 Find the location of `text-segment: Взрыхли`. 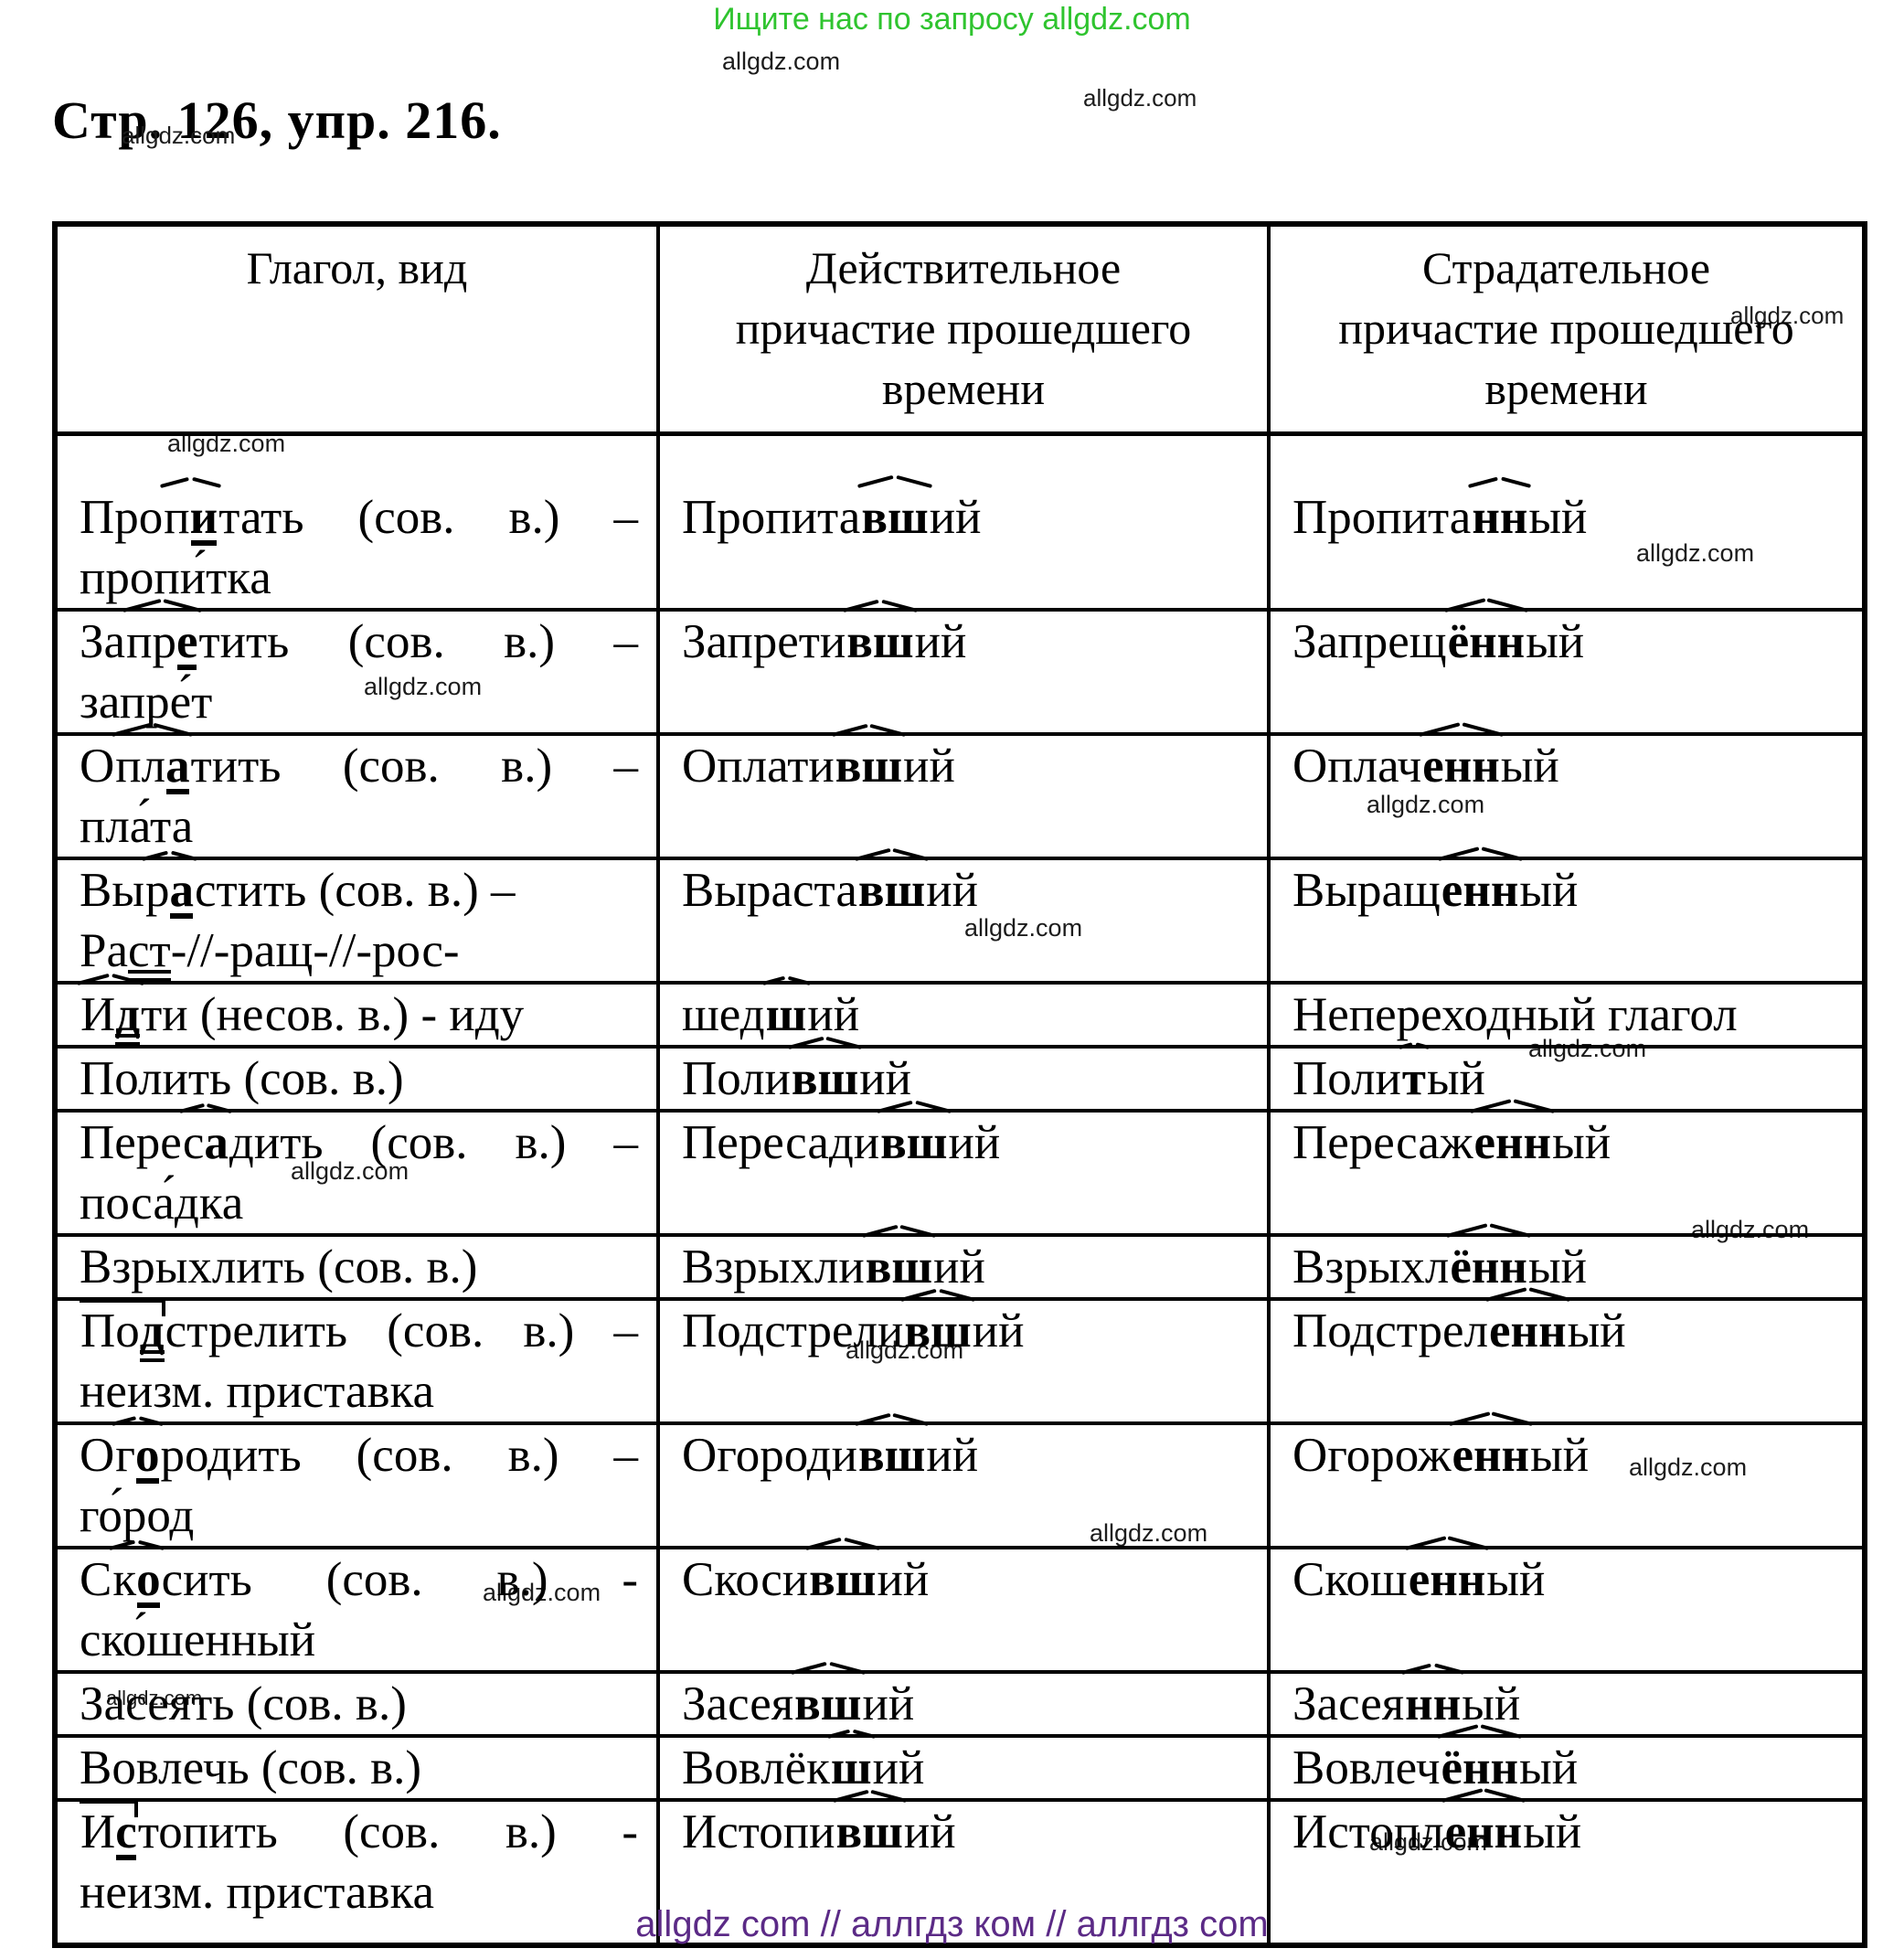

text-segment: Взрыхли is located at coordinates (774, 1267).